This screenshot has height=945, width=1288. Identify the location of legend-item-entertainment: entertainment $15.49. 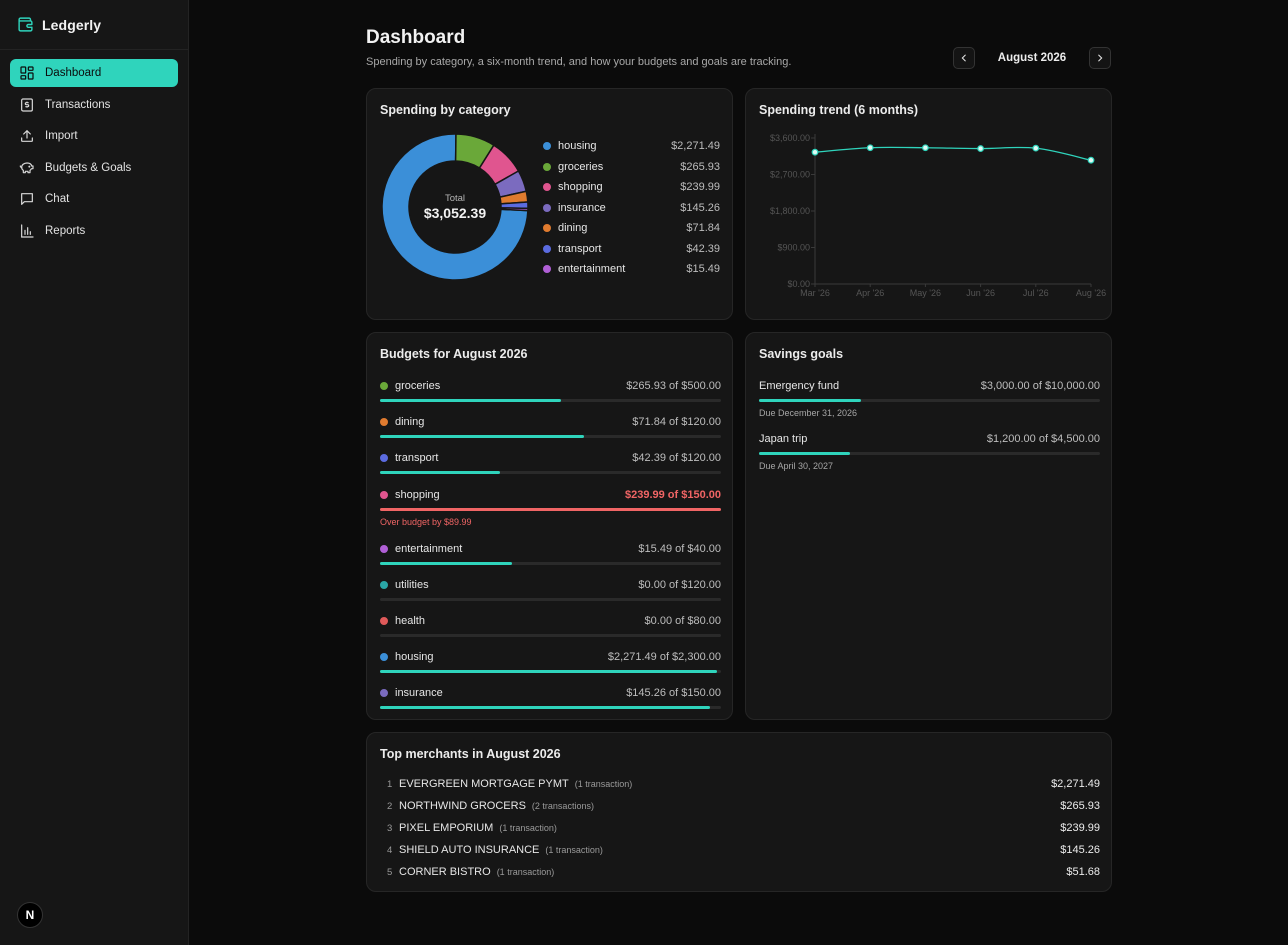
(631, 269).